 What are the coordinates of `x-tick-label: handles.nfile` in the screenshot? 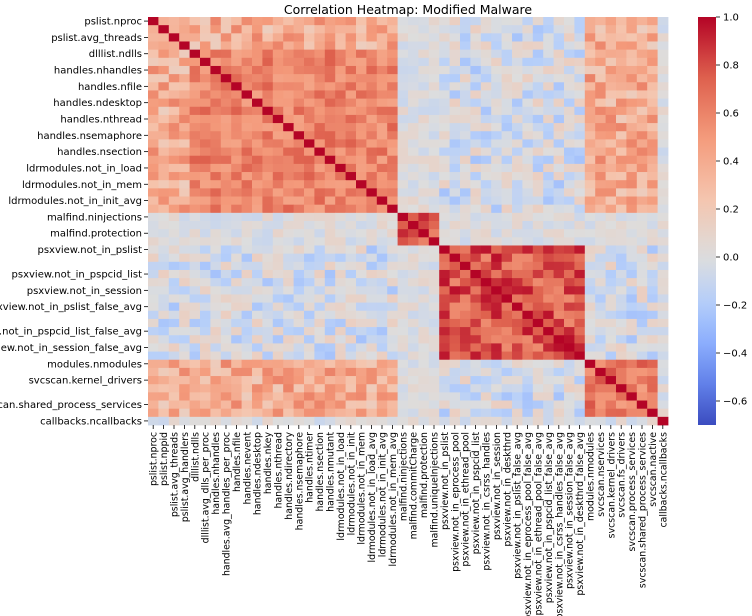 It's located at (237, 462).